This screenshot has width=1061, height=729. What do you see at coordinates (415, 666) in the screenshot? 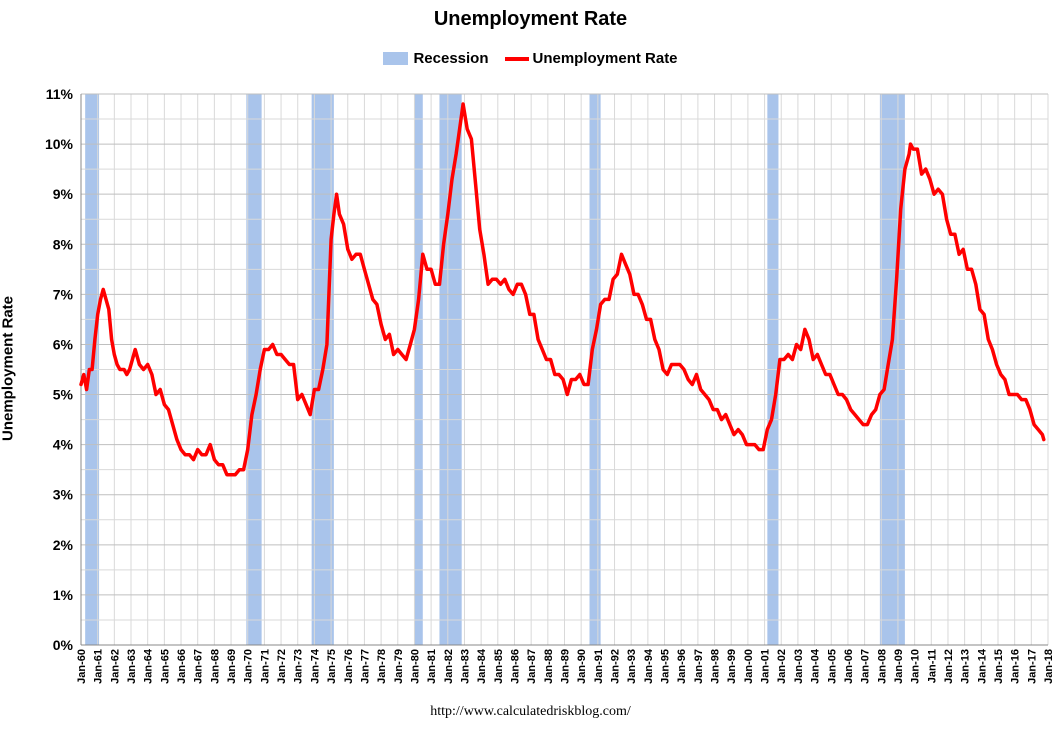
I see `x-tick-label: Jan-80` at bounding box center [415, 666].